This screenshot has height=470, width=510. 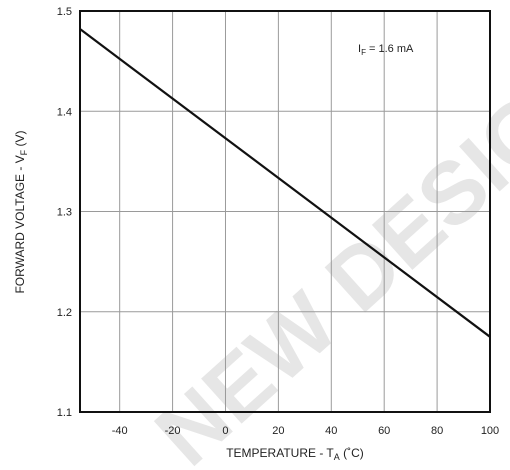 I want to click on x-tick-label: 100, so click(x=490, y=431).